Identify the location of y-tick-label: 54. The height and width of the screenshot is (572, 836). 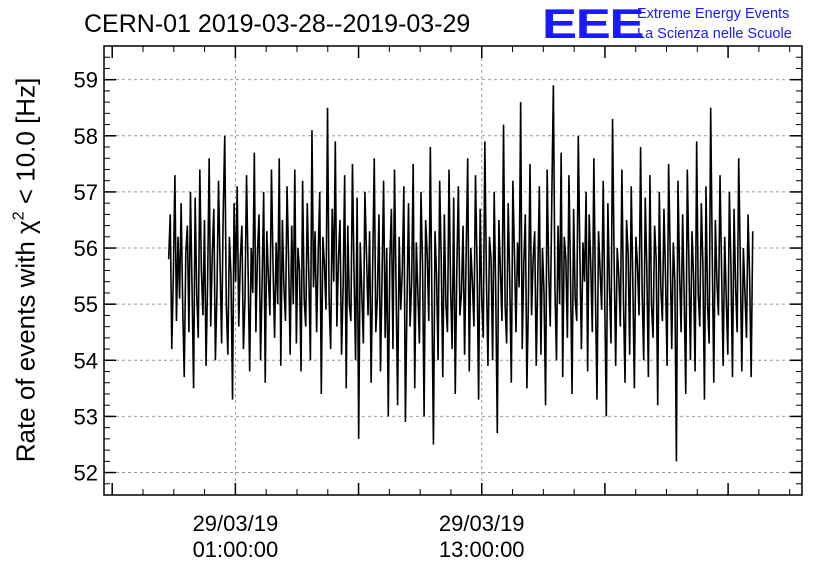
(86, 360).